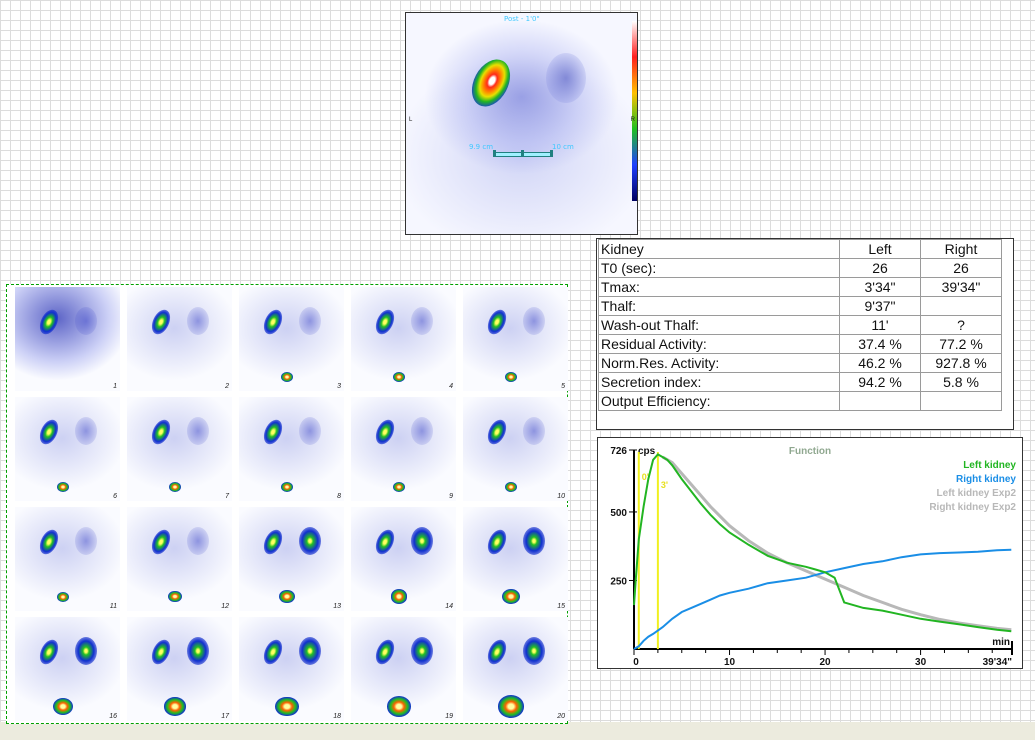 This screenshot has height=740, width=1035. I want to click on row-label: T0 (sec):, so click(719, 268).